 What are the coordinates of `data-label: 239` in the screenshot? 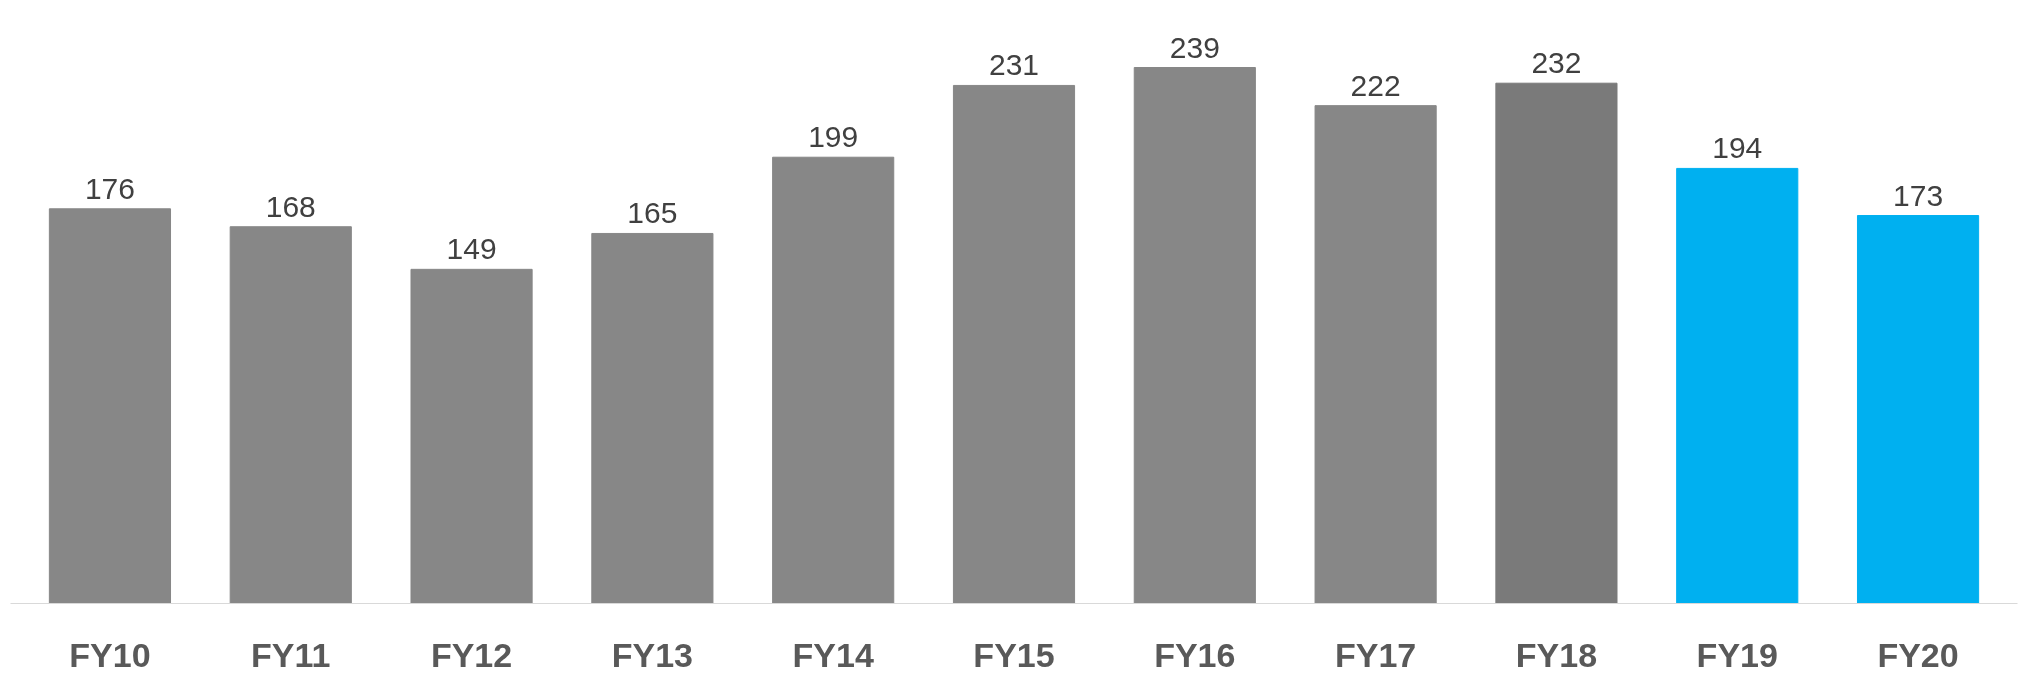 It's located at (1194, 47).